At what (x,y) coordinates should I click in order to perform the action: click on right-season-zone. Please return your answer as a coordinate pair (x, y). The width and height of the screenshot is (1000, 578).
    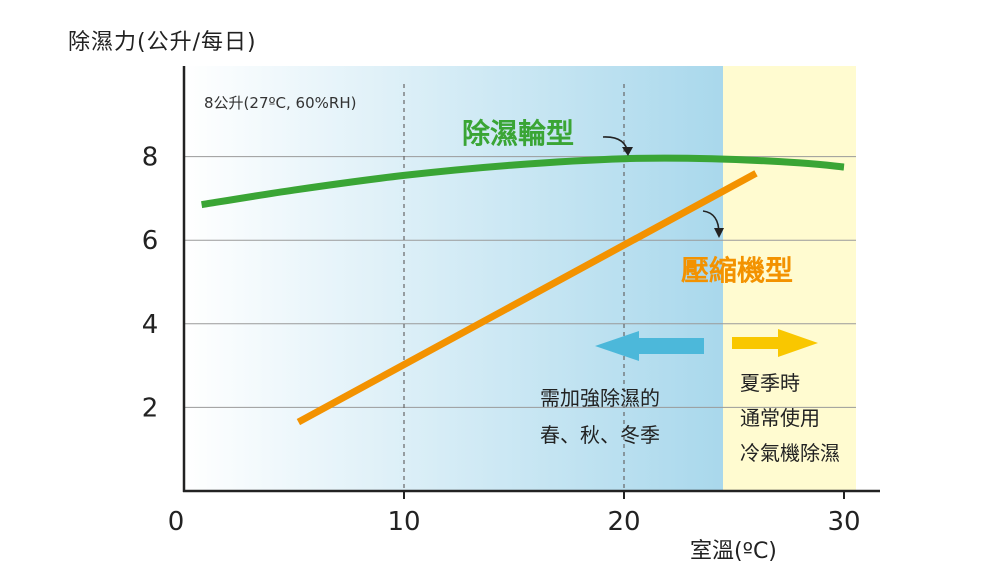
    Looking at the image, I should click on (789, 278).